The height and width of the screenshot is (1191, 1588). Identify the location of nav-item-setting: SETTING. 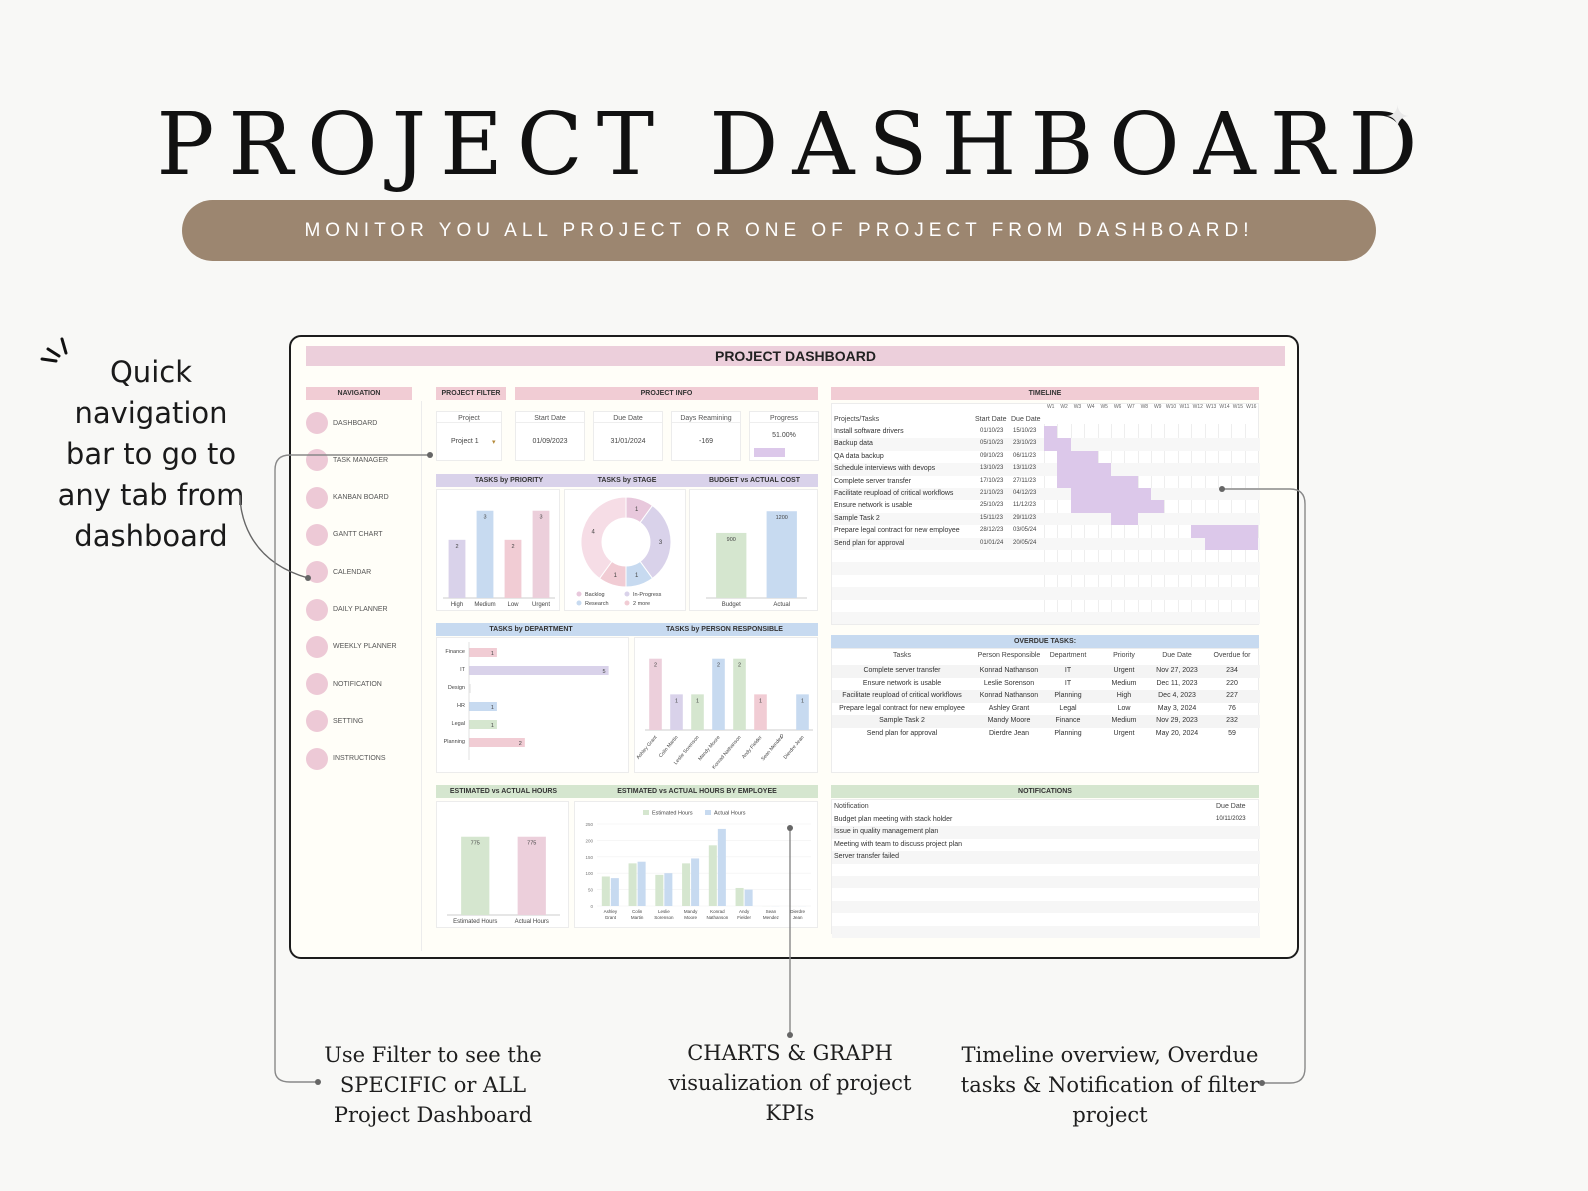
(361, 721).